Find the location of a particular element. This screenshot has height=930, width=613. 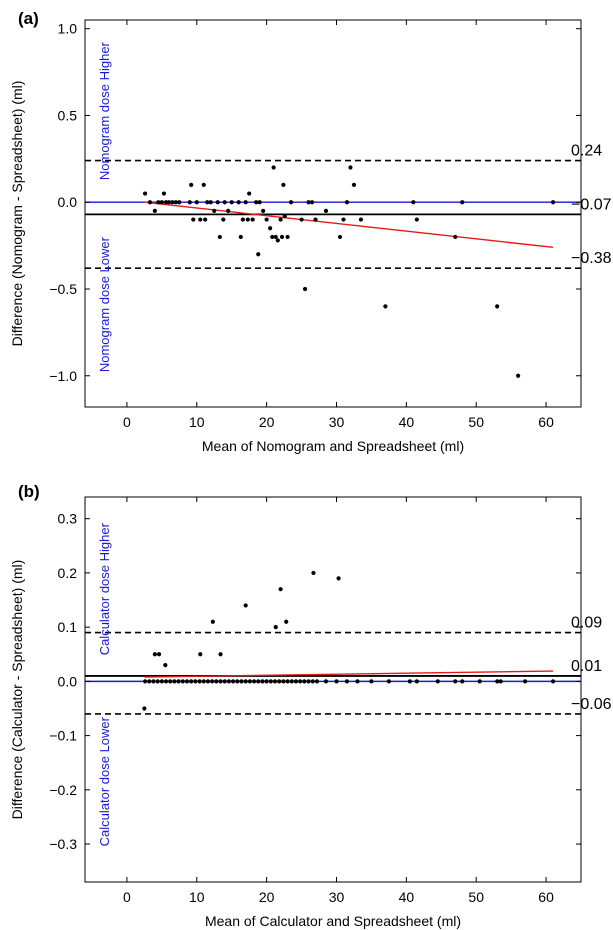

a-x-tick-label: 60 is located at coordinates (546, 422).